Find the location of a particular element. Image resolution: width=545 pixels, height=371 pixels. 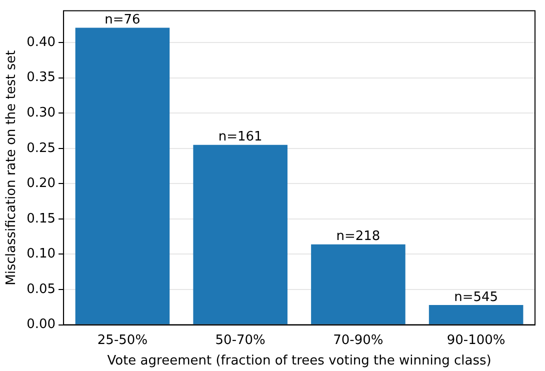

y-tick-label: 0.00 is located at coordinates (41, 324).